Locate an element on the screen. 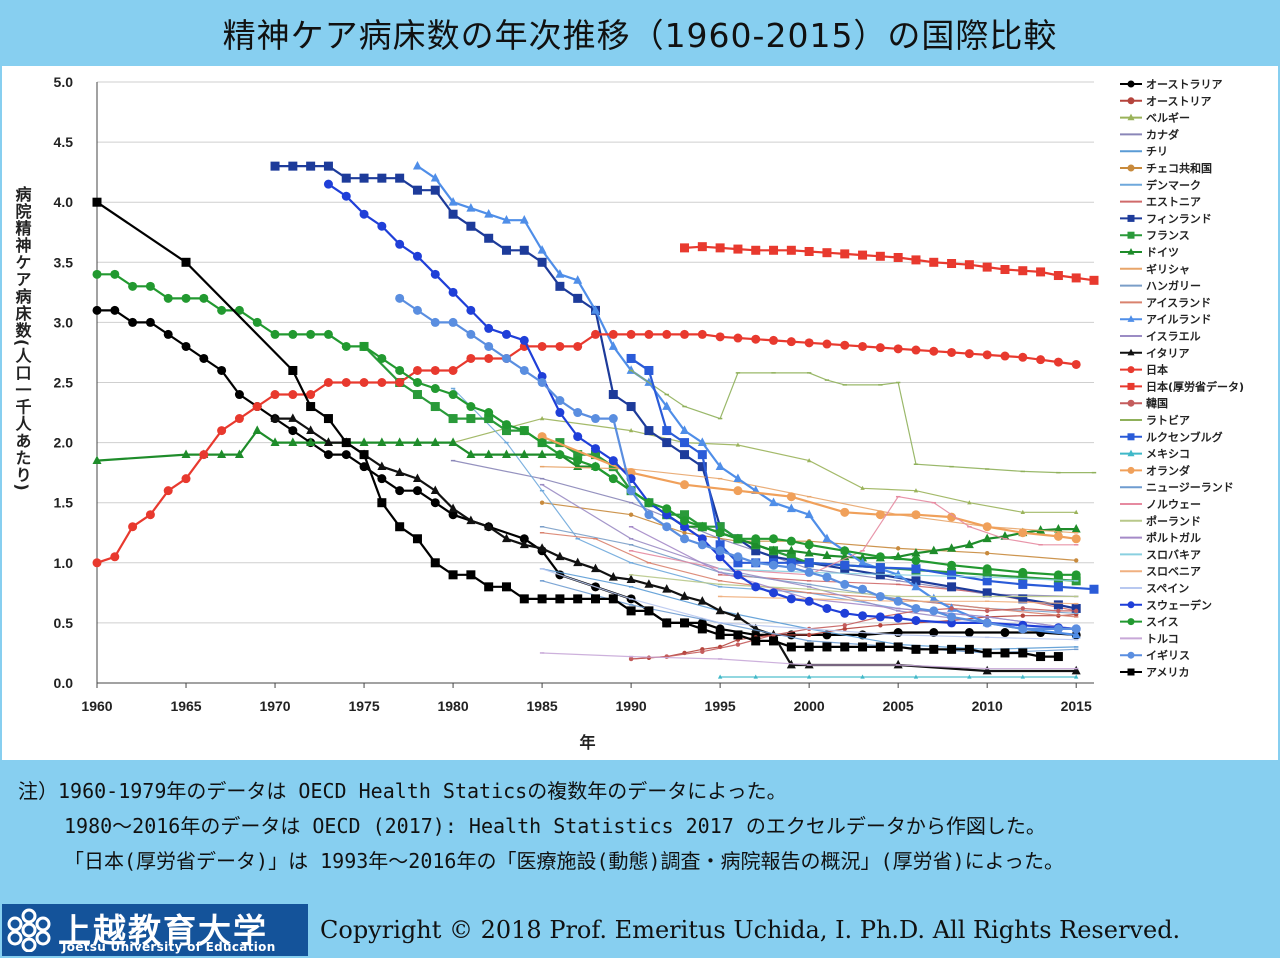  legend-label: アメリカ is located at coordinates (1167, 672).